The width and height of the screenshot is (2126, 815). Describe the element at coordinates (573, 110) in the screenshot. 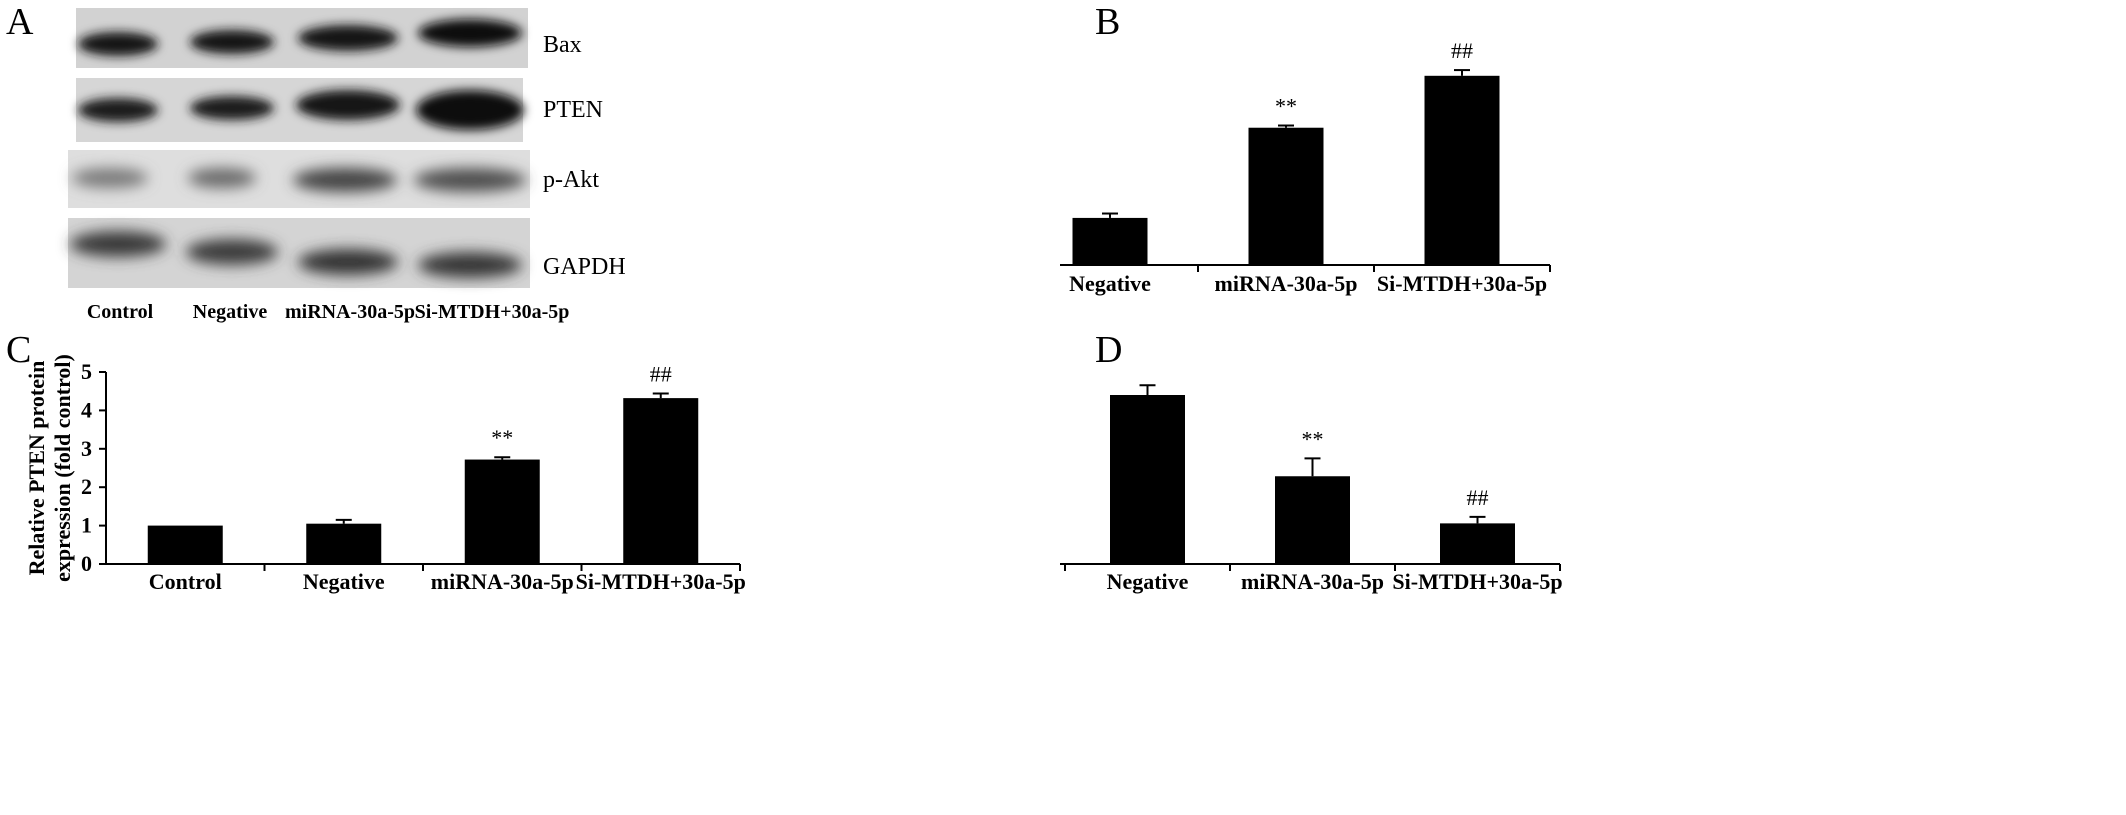

I see `band-label-pten: PTEN` at that location.